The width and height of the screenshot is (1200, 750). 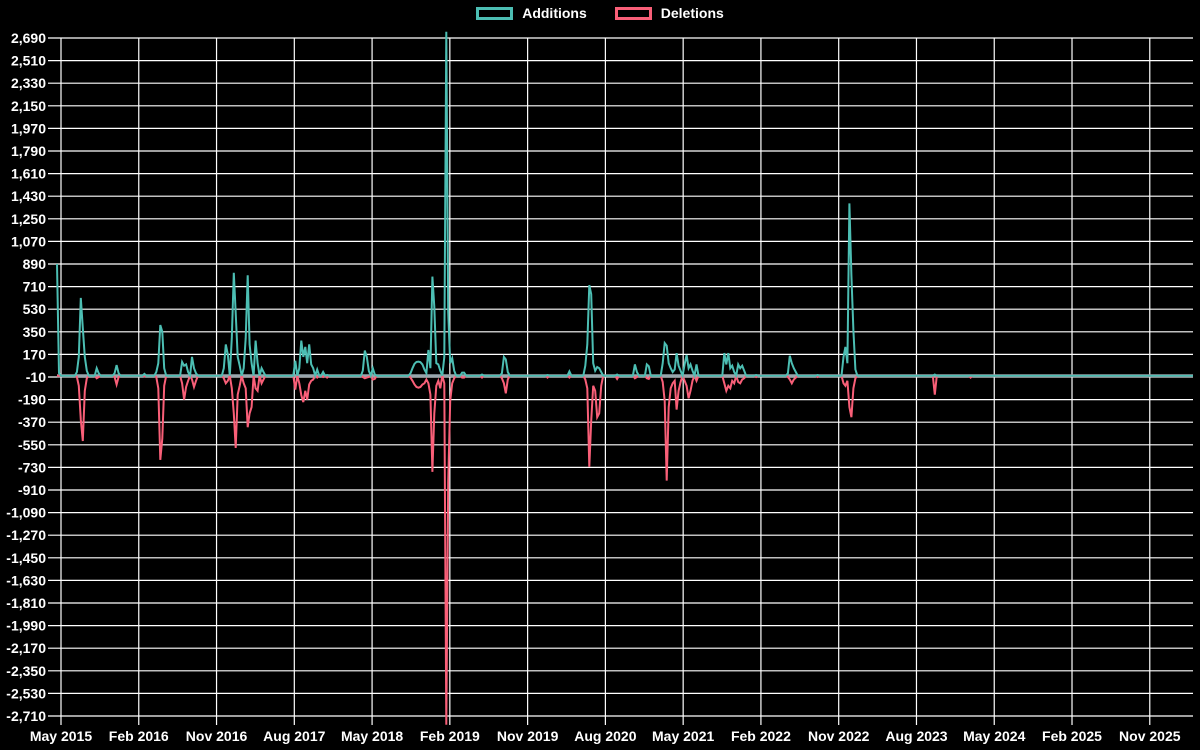 I want to click on y-axis-label: -370, so click(x=32, y=422).